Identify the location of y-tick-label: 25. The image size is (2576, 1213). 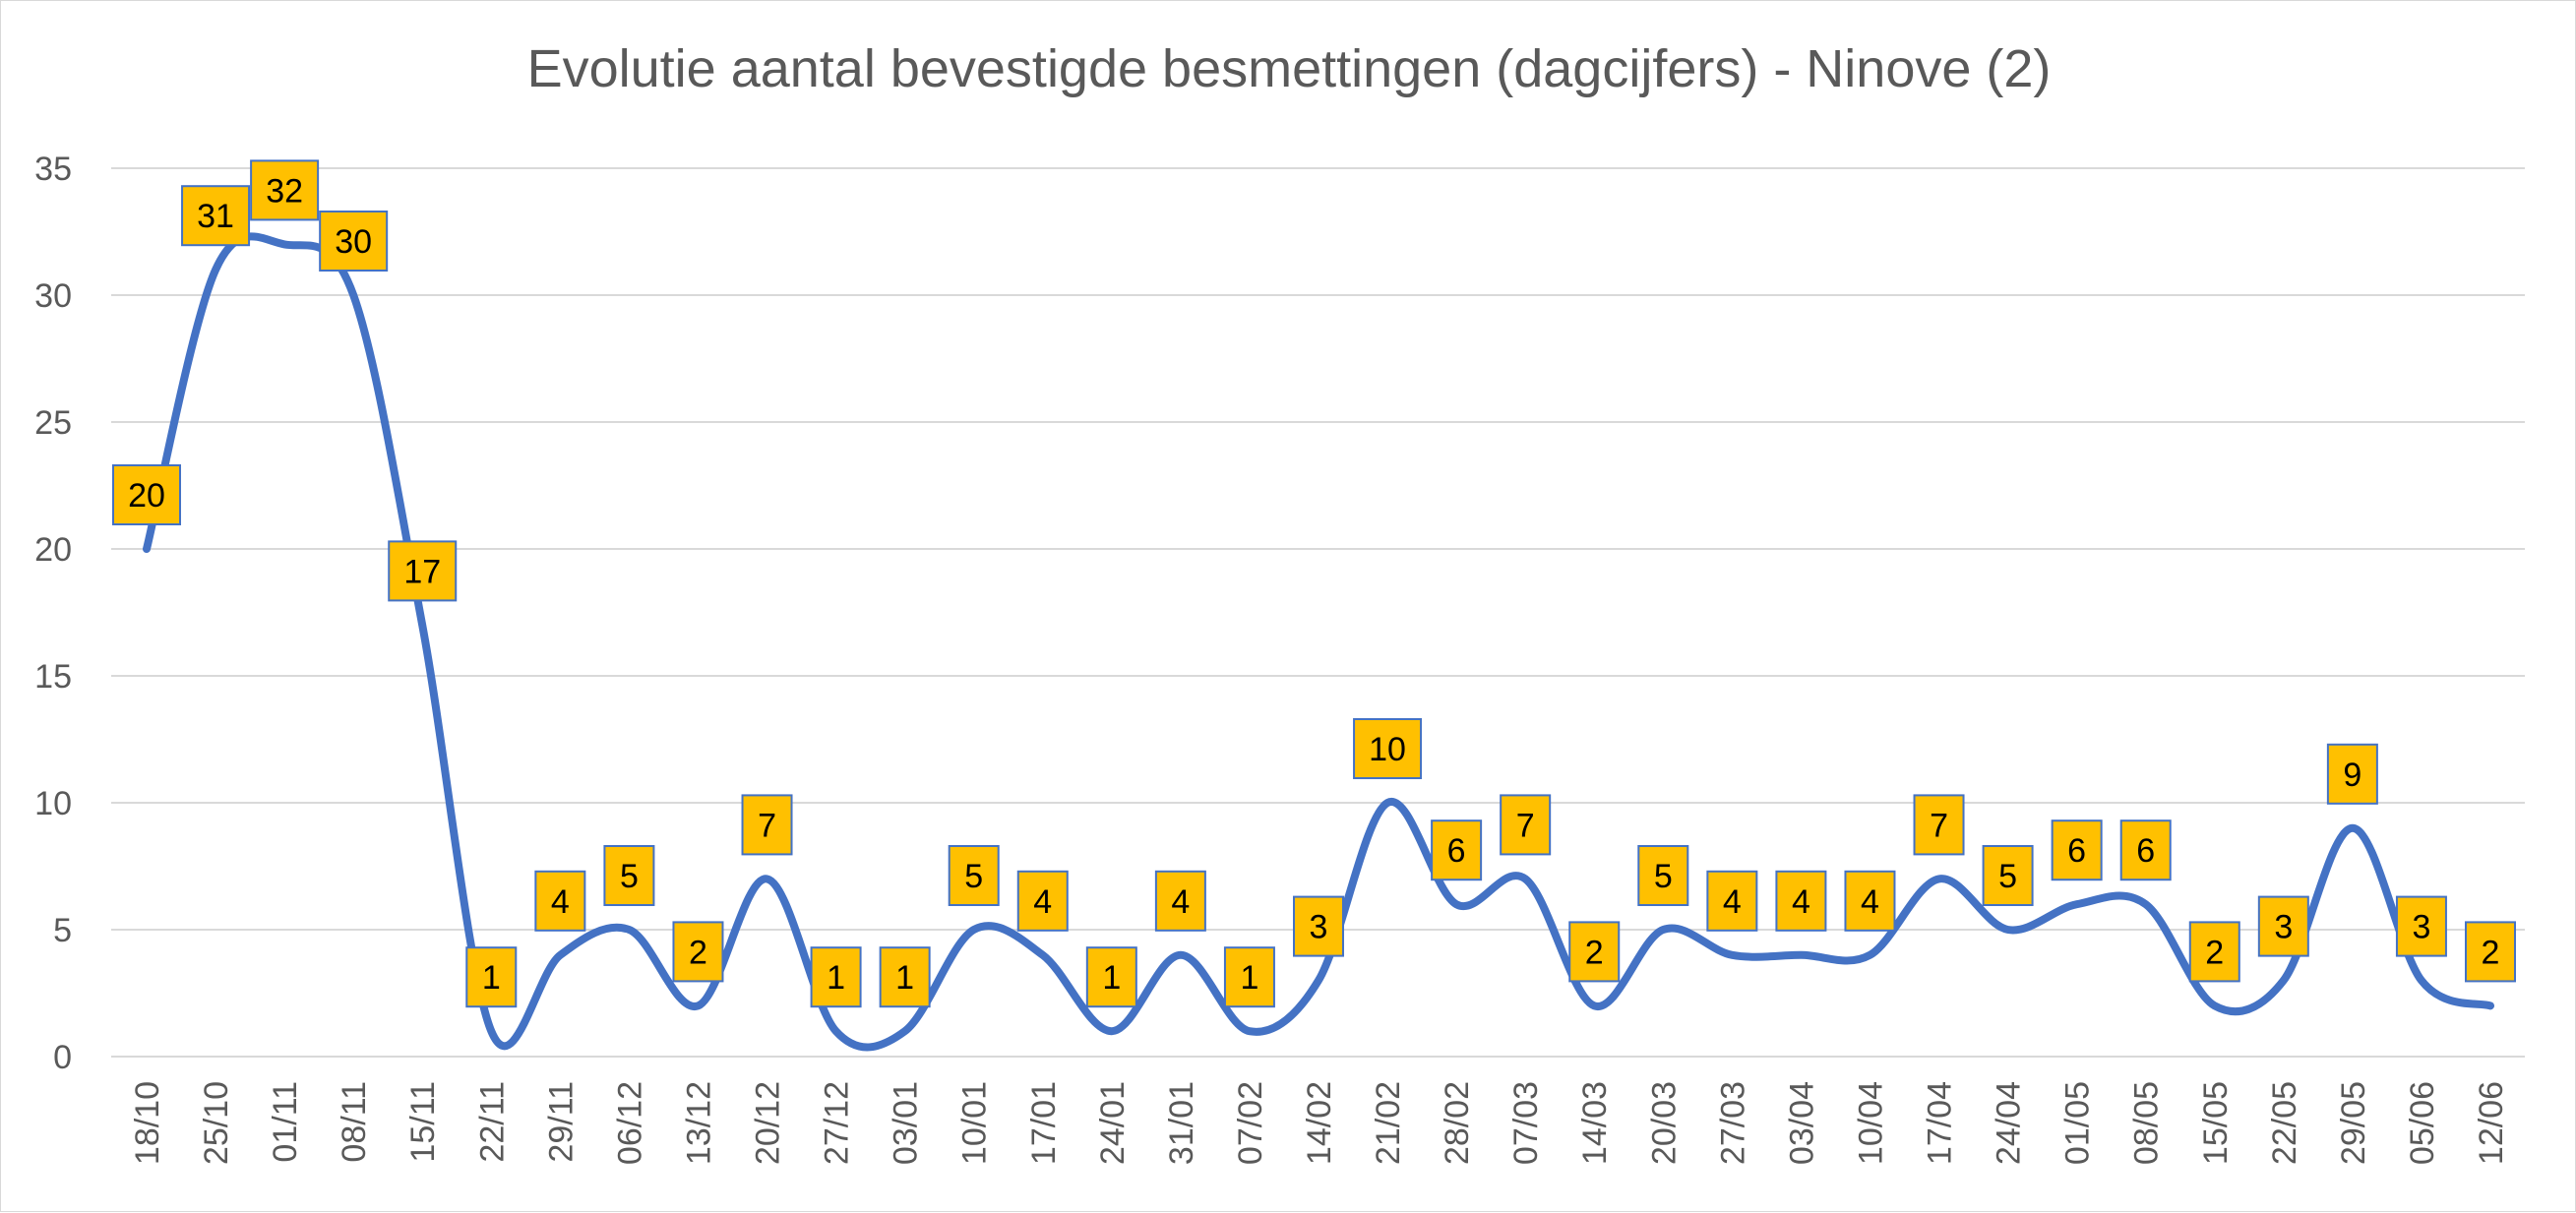
(53, 423).